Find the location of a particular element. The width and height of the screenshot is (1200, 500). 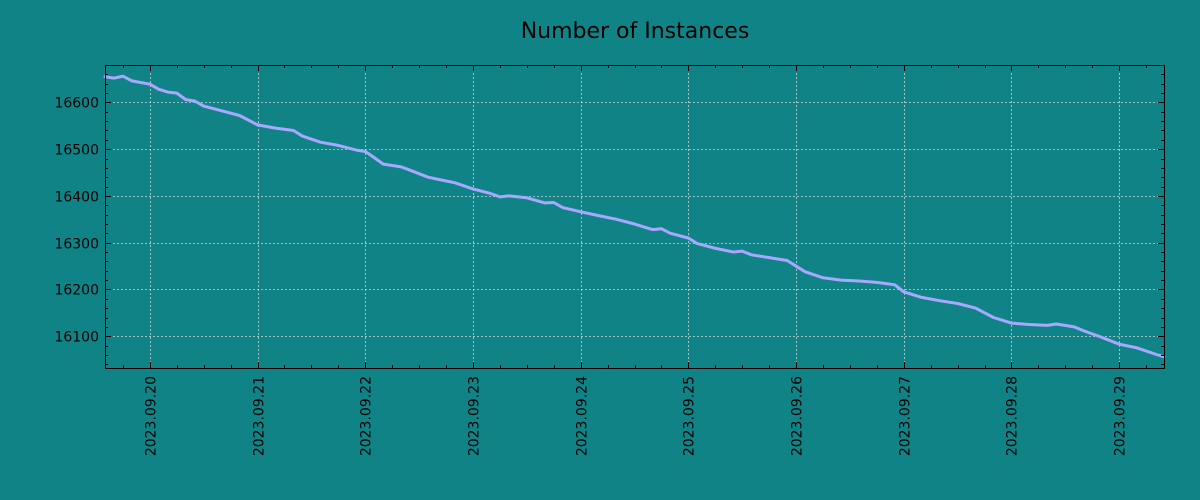

x-tick-label: 2023.09.20 is located at coordinates (152, 416).